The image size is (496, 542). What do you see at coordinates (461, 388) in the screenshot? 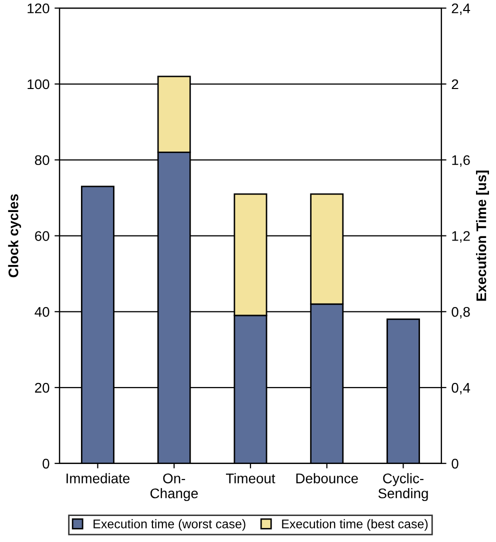
I see `y2-tick-label: 0,4` at bounding box center [461, 388].